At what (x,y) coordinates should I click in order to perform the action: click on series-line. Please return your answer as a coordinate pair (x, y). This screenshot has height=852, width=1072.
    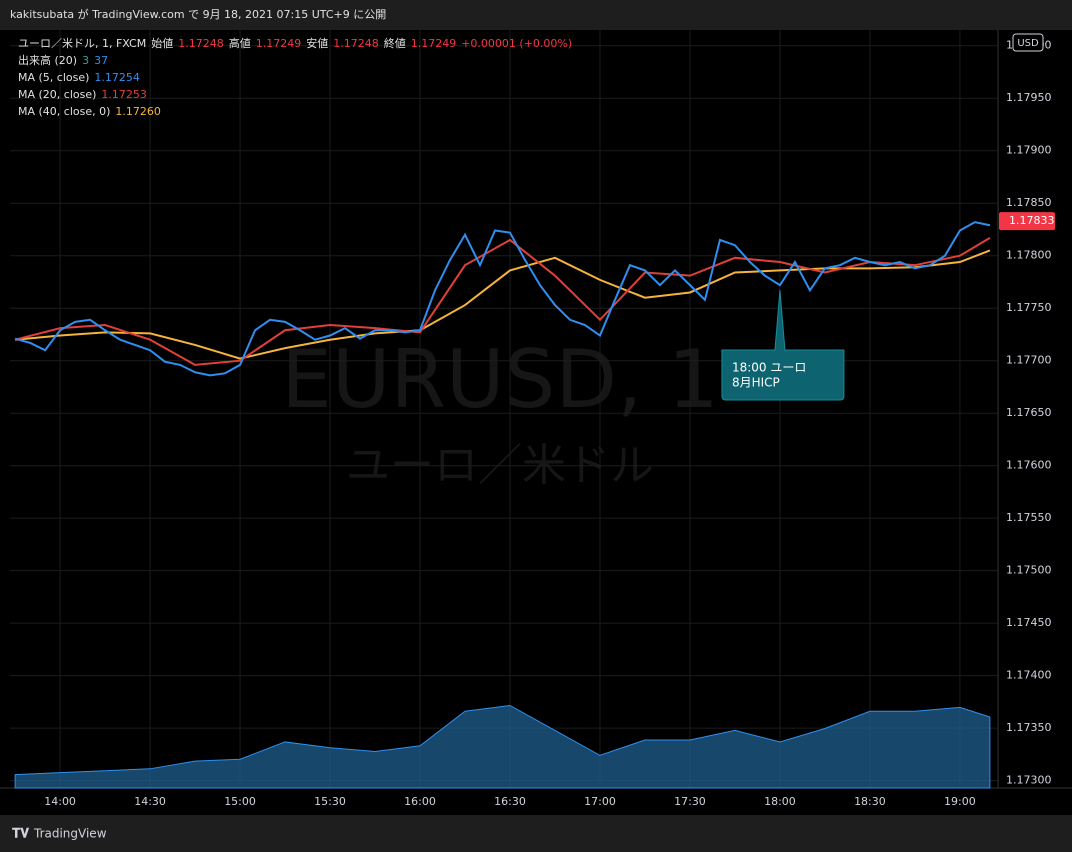
    Looking at the image, I should click on (502, 301).